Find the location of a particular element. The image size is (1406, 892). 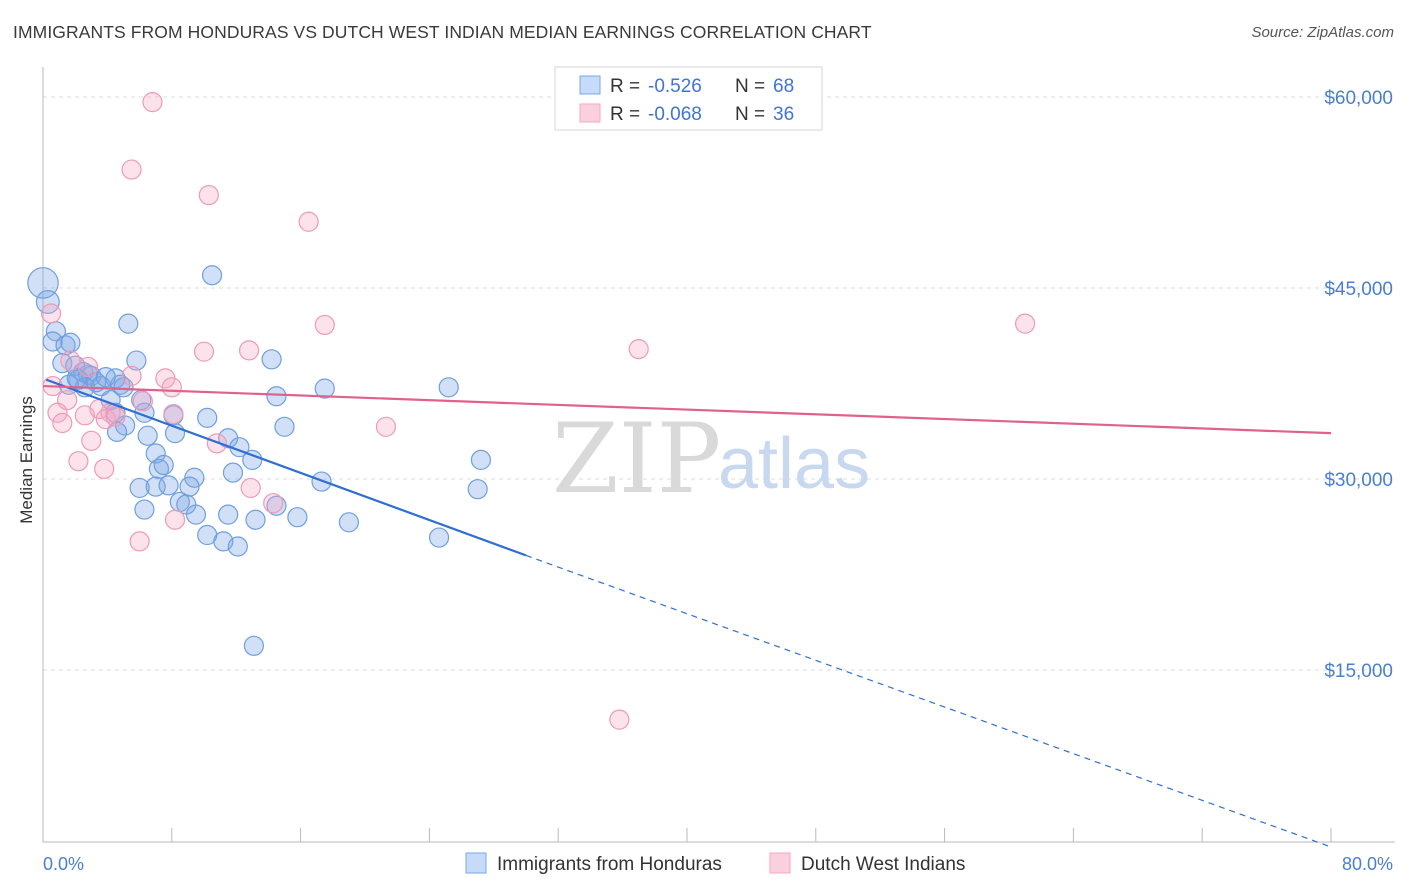

x-tick-label-max: 80.0% is located at coordinates (1367, 864).